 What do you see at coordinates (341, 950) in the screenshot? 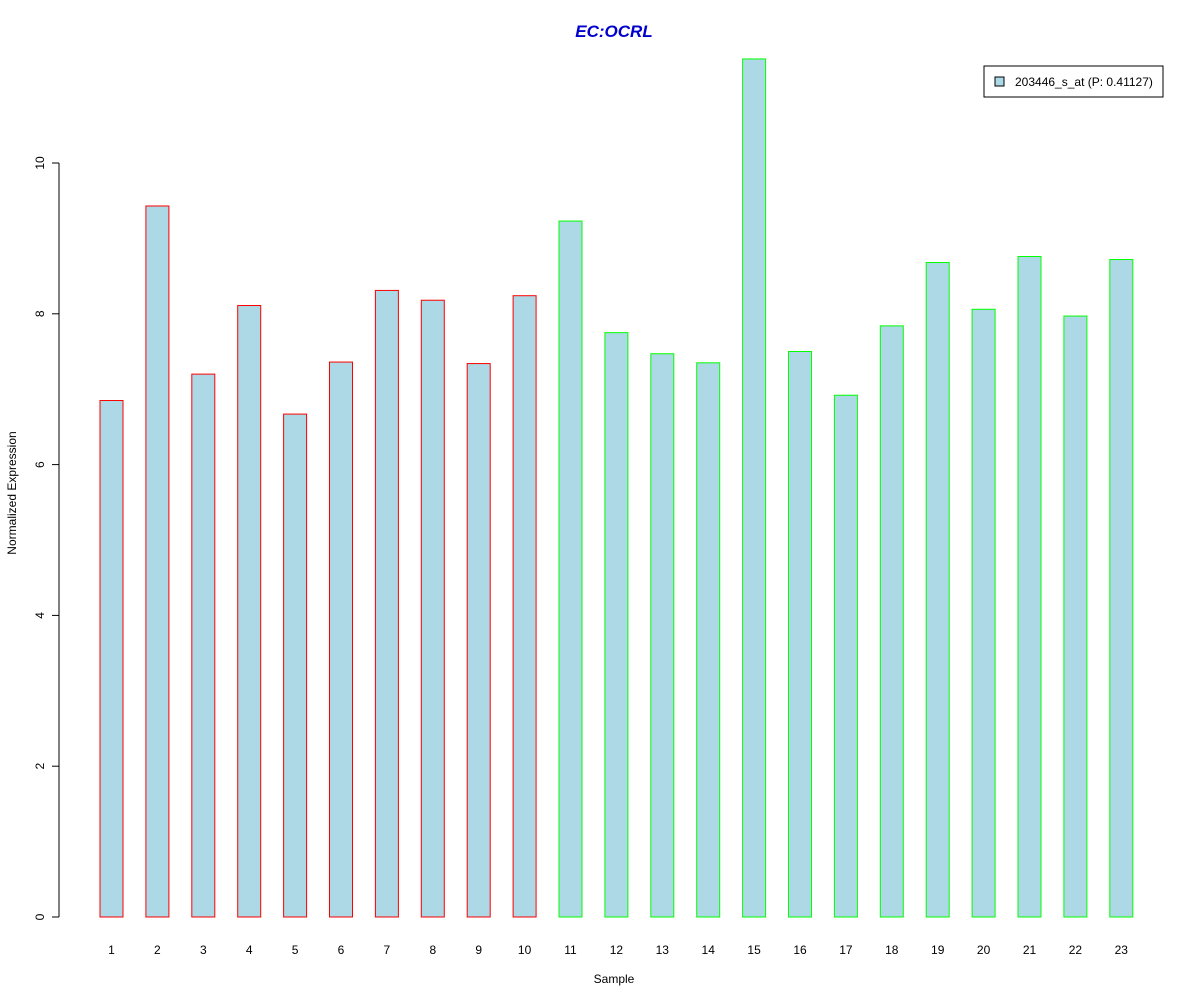
I see `x-tick-label: 6` at bounding box center [341, 950].